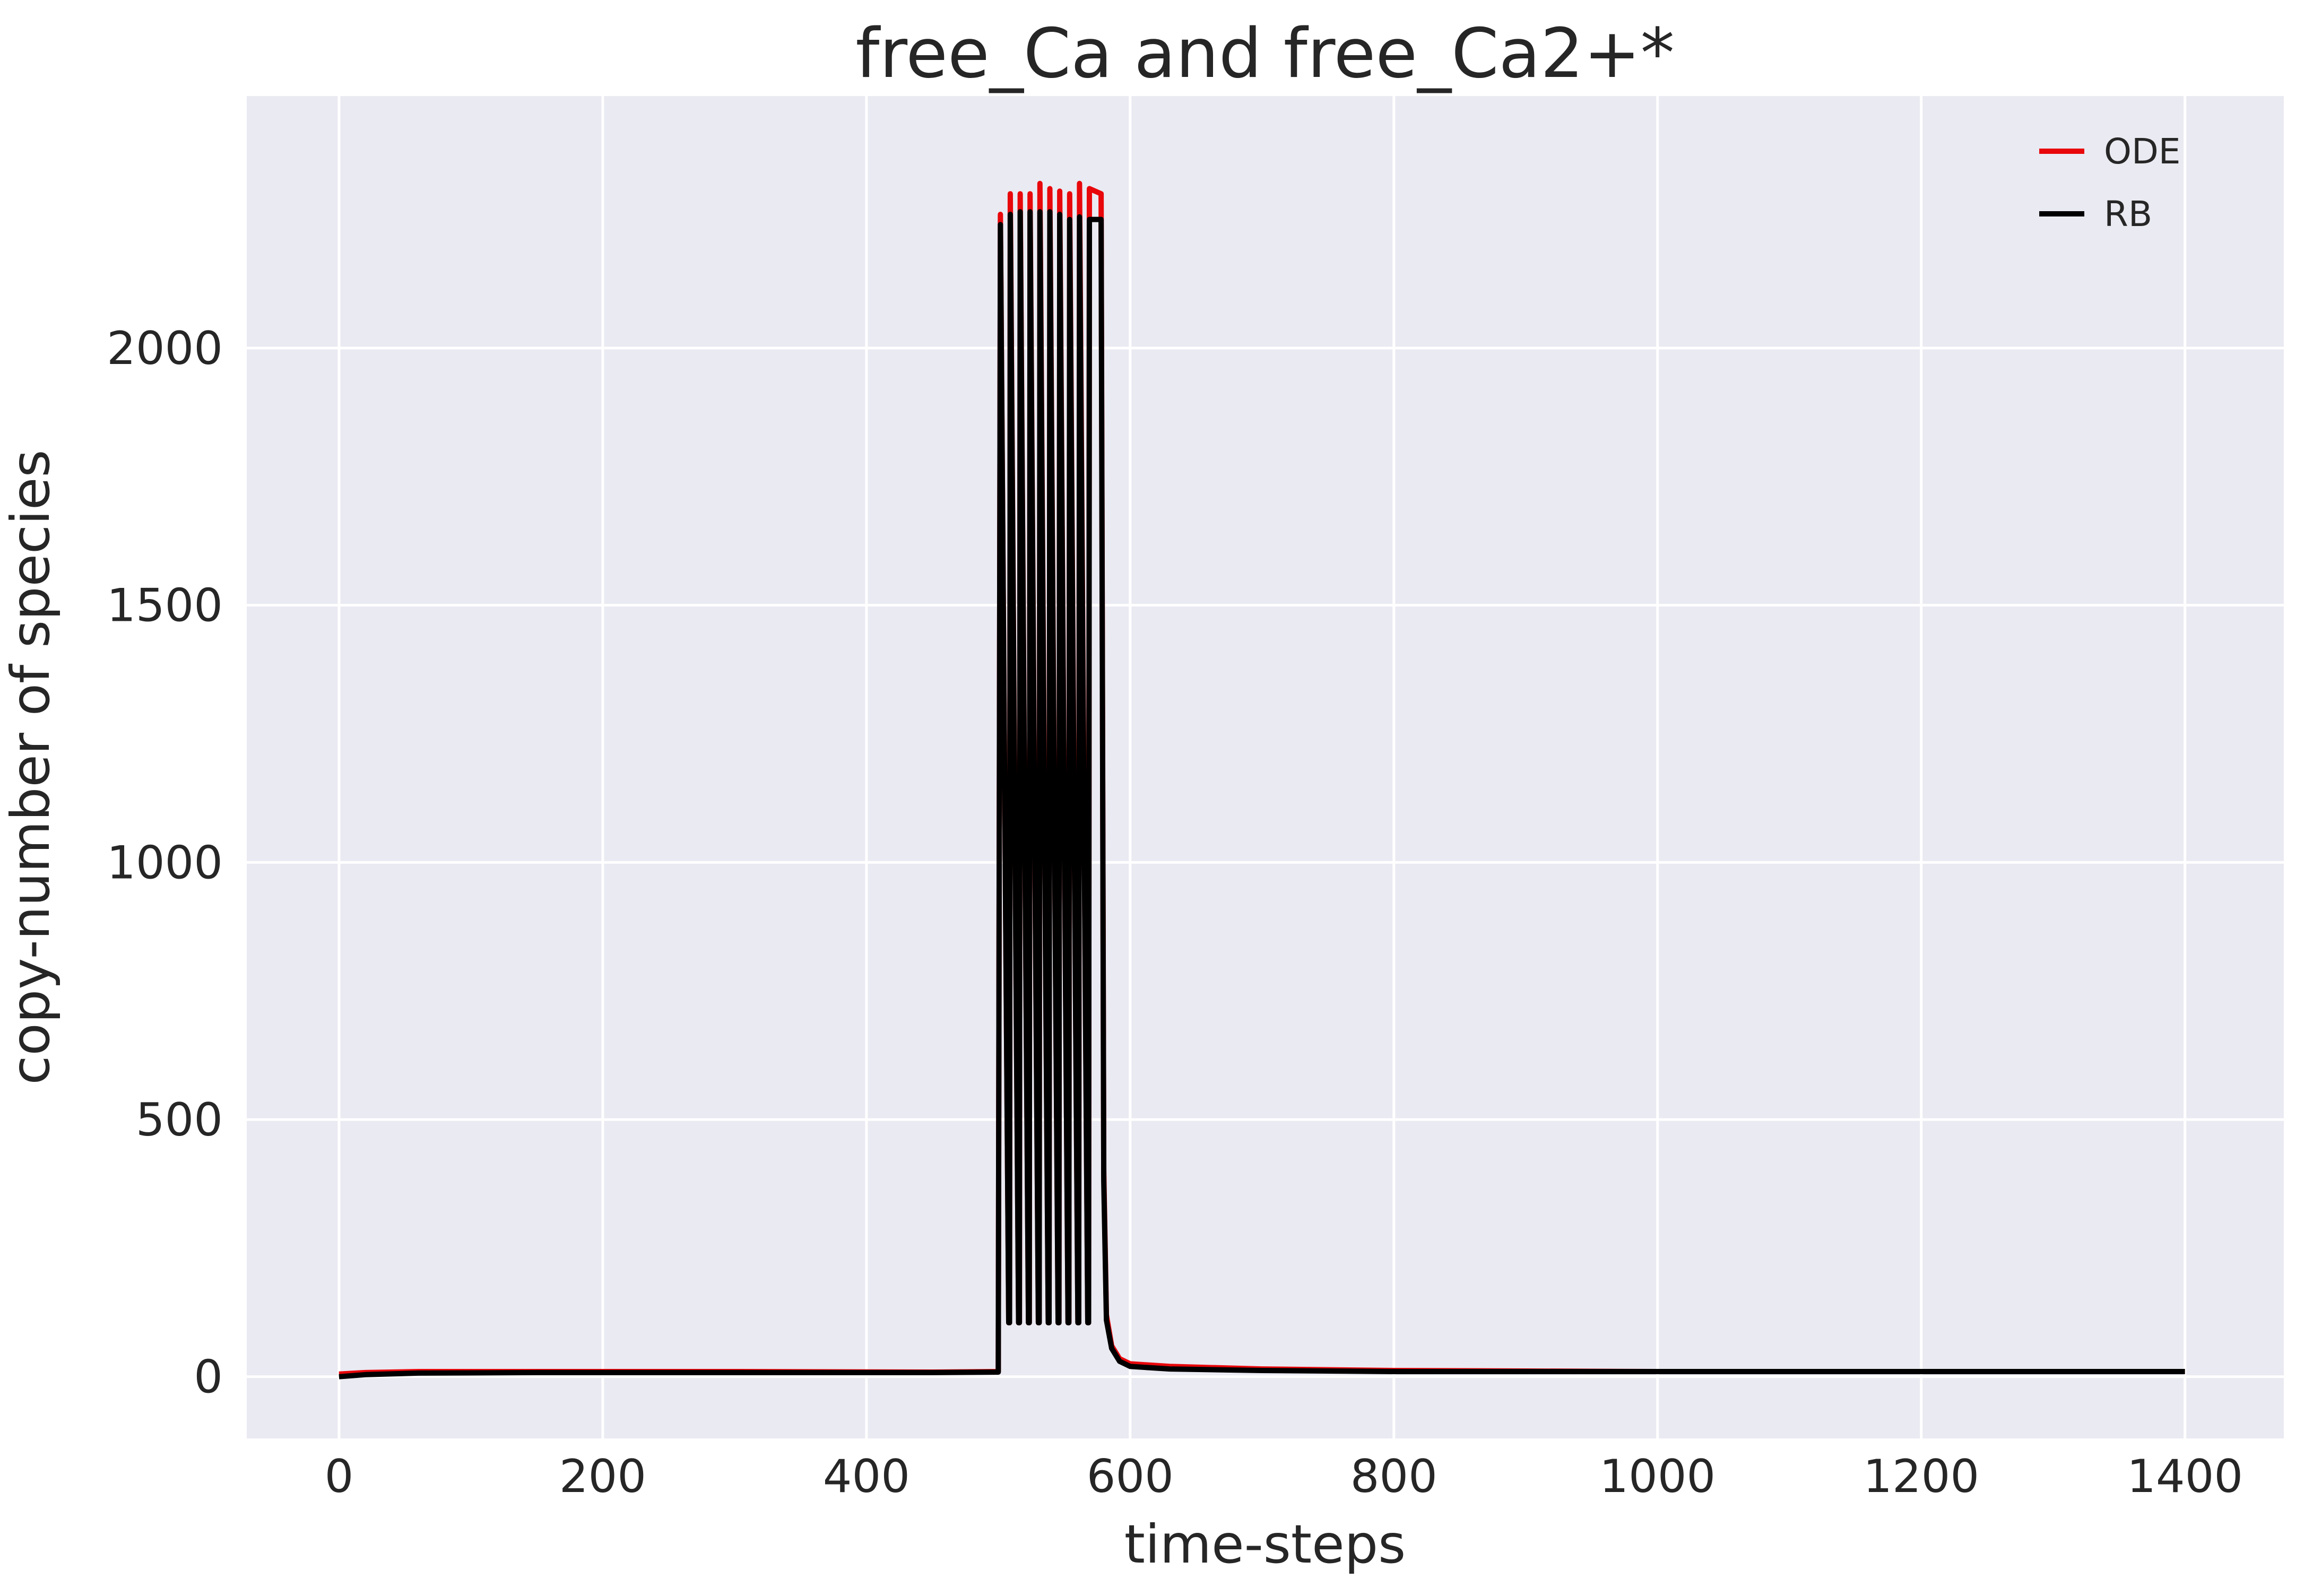 Image resolution: width=2304 pixels, height=1596 pixels. What do you see at coordinates (2185, 1476) in the screenshot?
I see `x-tick-label: 1400` at bounding box center [2185, 1476].